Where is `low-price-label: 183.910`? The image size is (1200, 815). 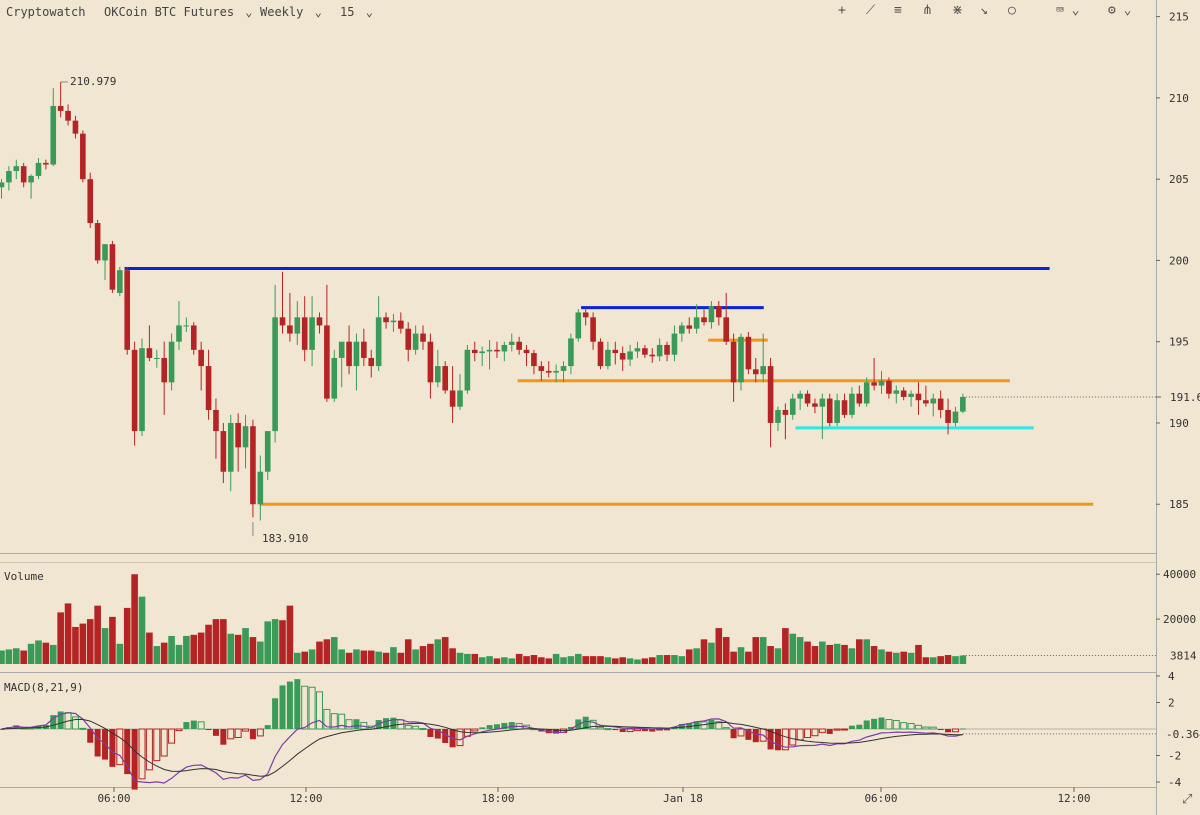
low-price-label: 183.910 is located at coordinates (285, 538).